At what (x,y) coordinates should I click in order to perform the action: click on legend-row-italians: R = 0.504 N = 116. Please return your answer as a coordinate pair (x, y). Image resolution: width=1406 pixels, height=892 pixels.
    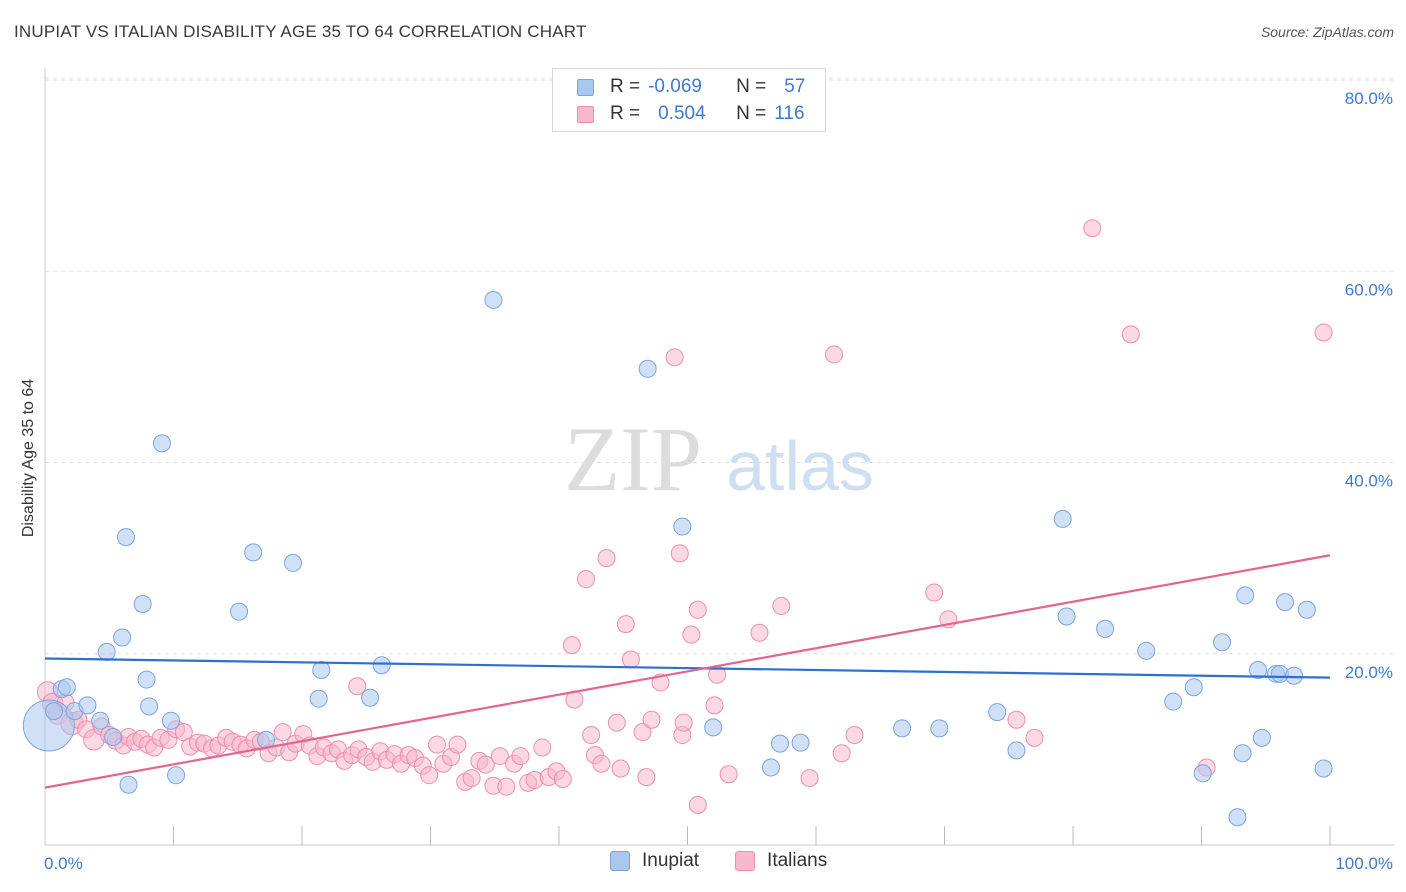
    Looking at the image, I should click on (691, 114).